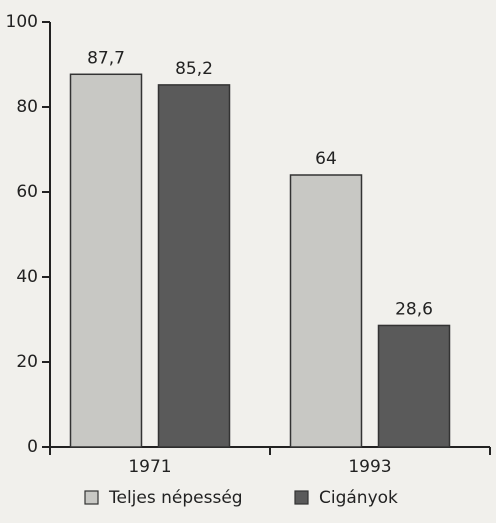 This screenshot has width=496, height=523. I want to click on y-tick-label: 40, so click(27, 277).